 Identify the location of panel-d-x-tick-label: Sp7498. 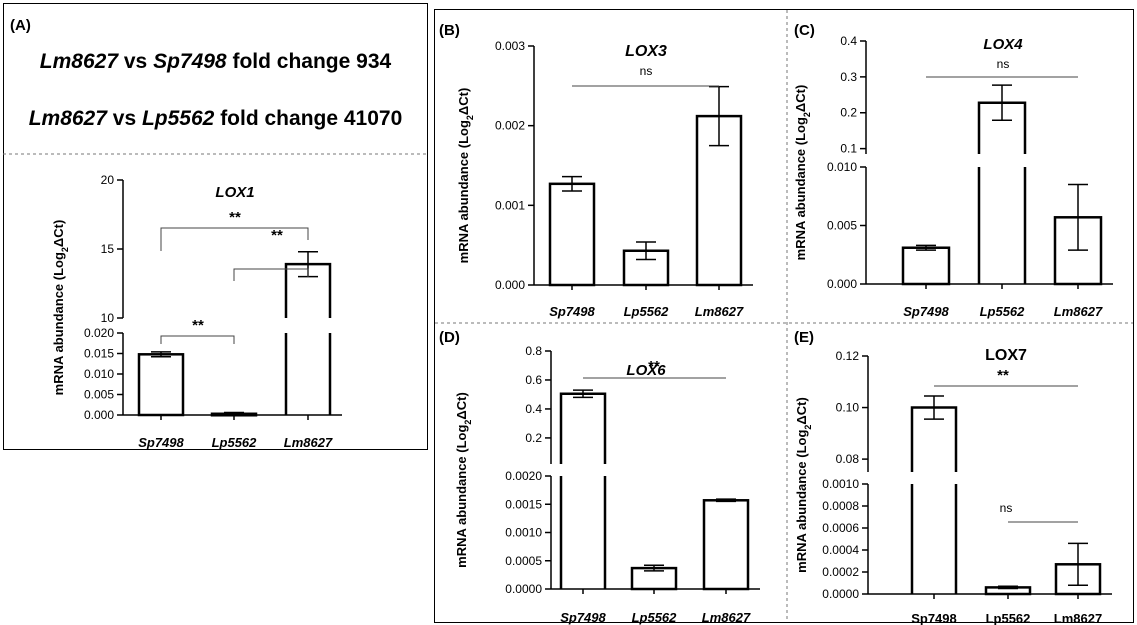
(583, 617).